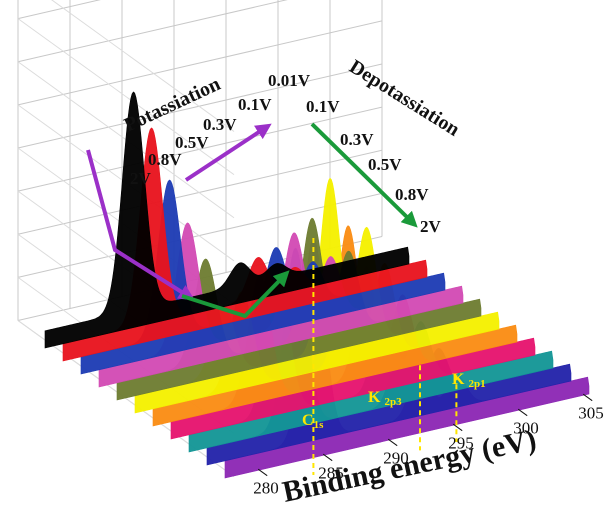 This screenshot has height=515, width=610. I want to click on x-axis-ticks: 280 285 290 295 300 305, so click(428, 445).